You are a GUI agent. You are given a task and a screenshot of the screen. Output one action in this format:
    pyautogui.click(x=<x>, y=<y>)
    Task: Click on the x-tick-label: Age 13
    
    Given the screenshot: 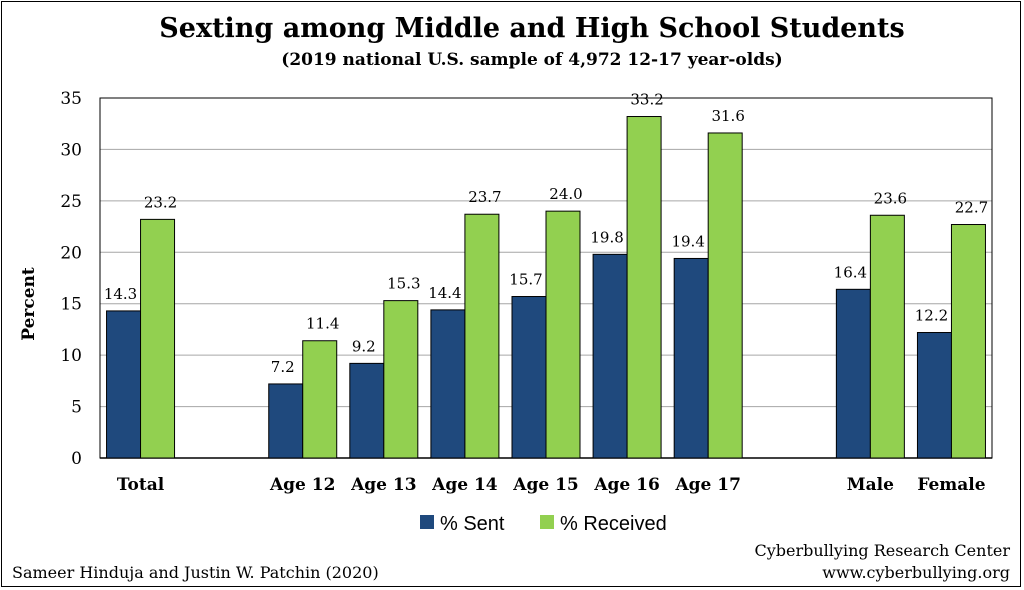 What is the action you would take?
    pyautogui.click(x=383, y=485)
    